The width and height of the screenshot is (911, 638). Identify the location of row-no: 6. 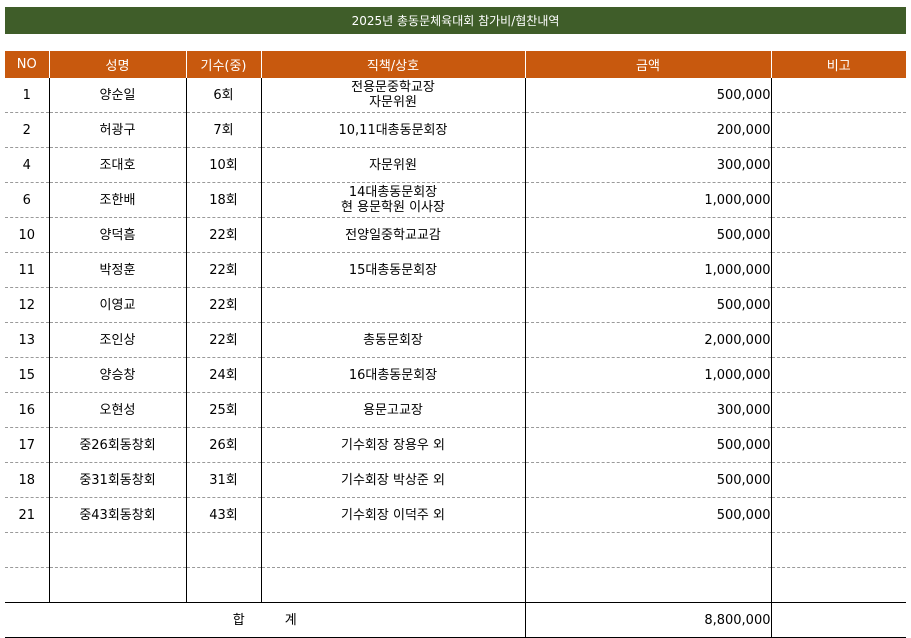
(27, 200).